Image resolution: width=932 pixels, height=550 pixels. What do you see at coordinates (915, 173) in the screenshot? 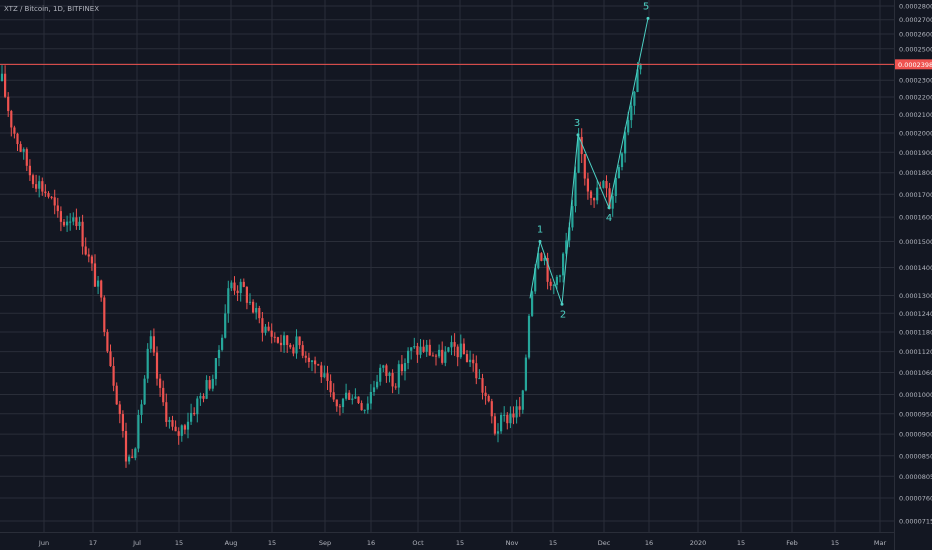
I see `price-tick-label: 0.00018000` at bounding box center [915, 173].